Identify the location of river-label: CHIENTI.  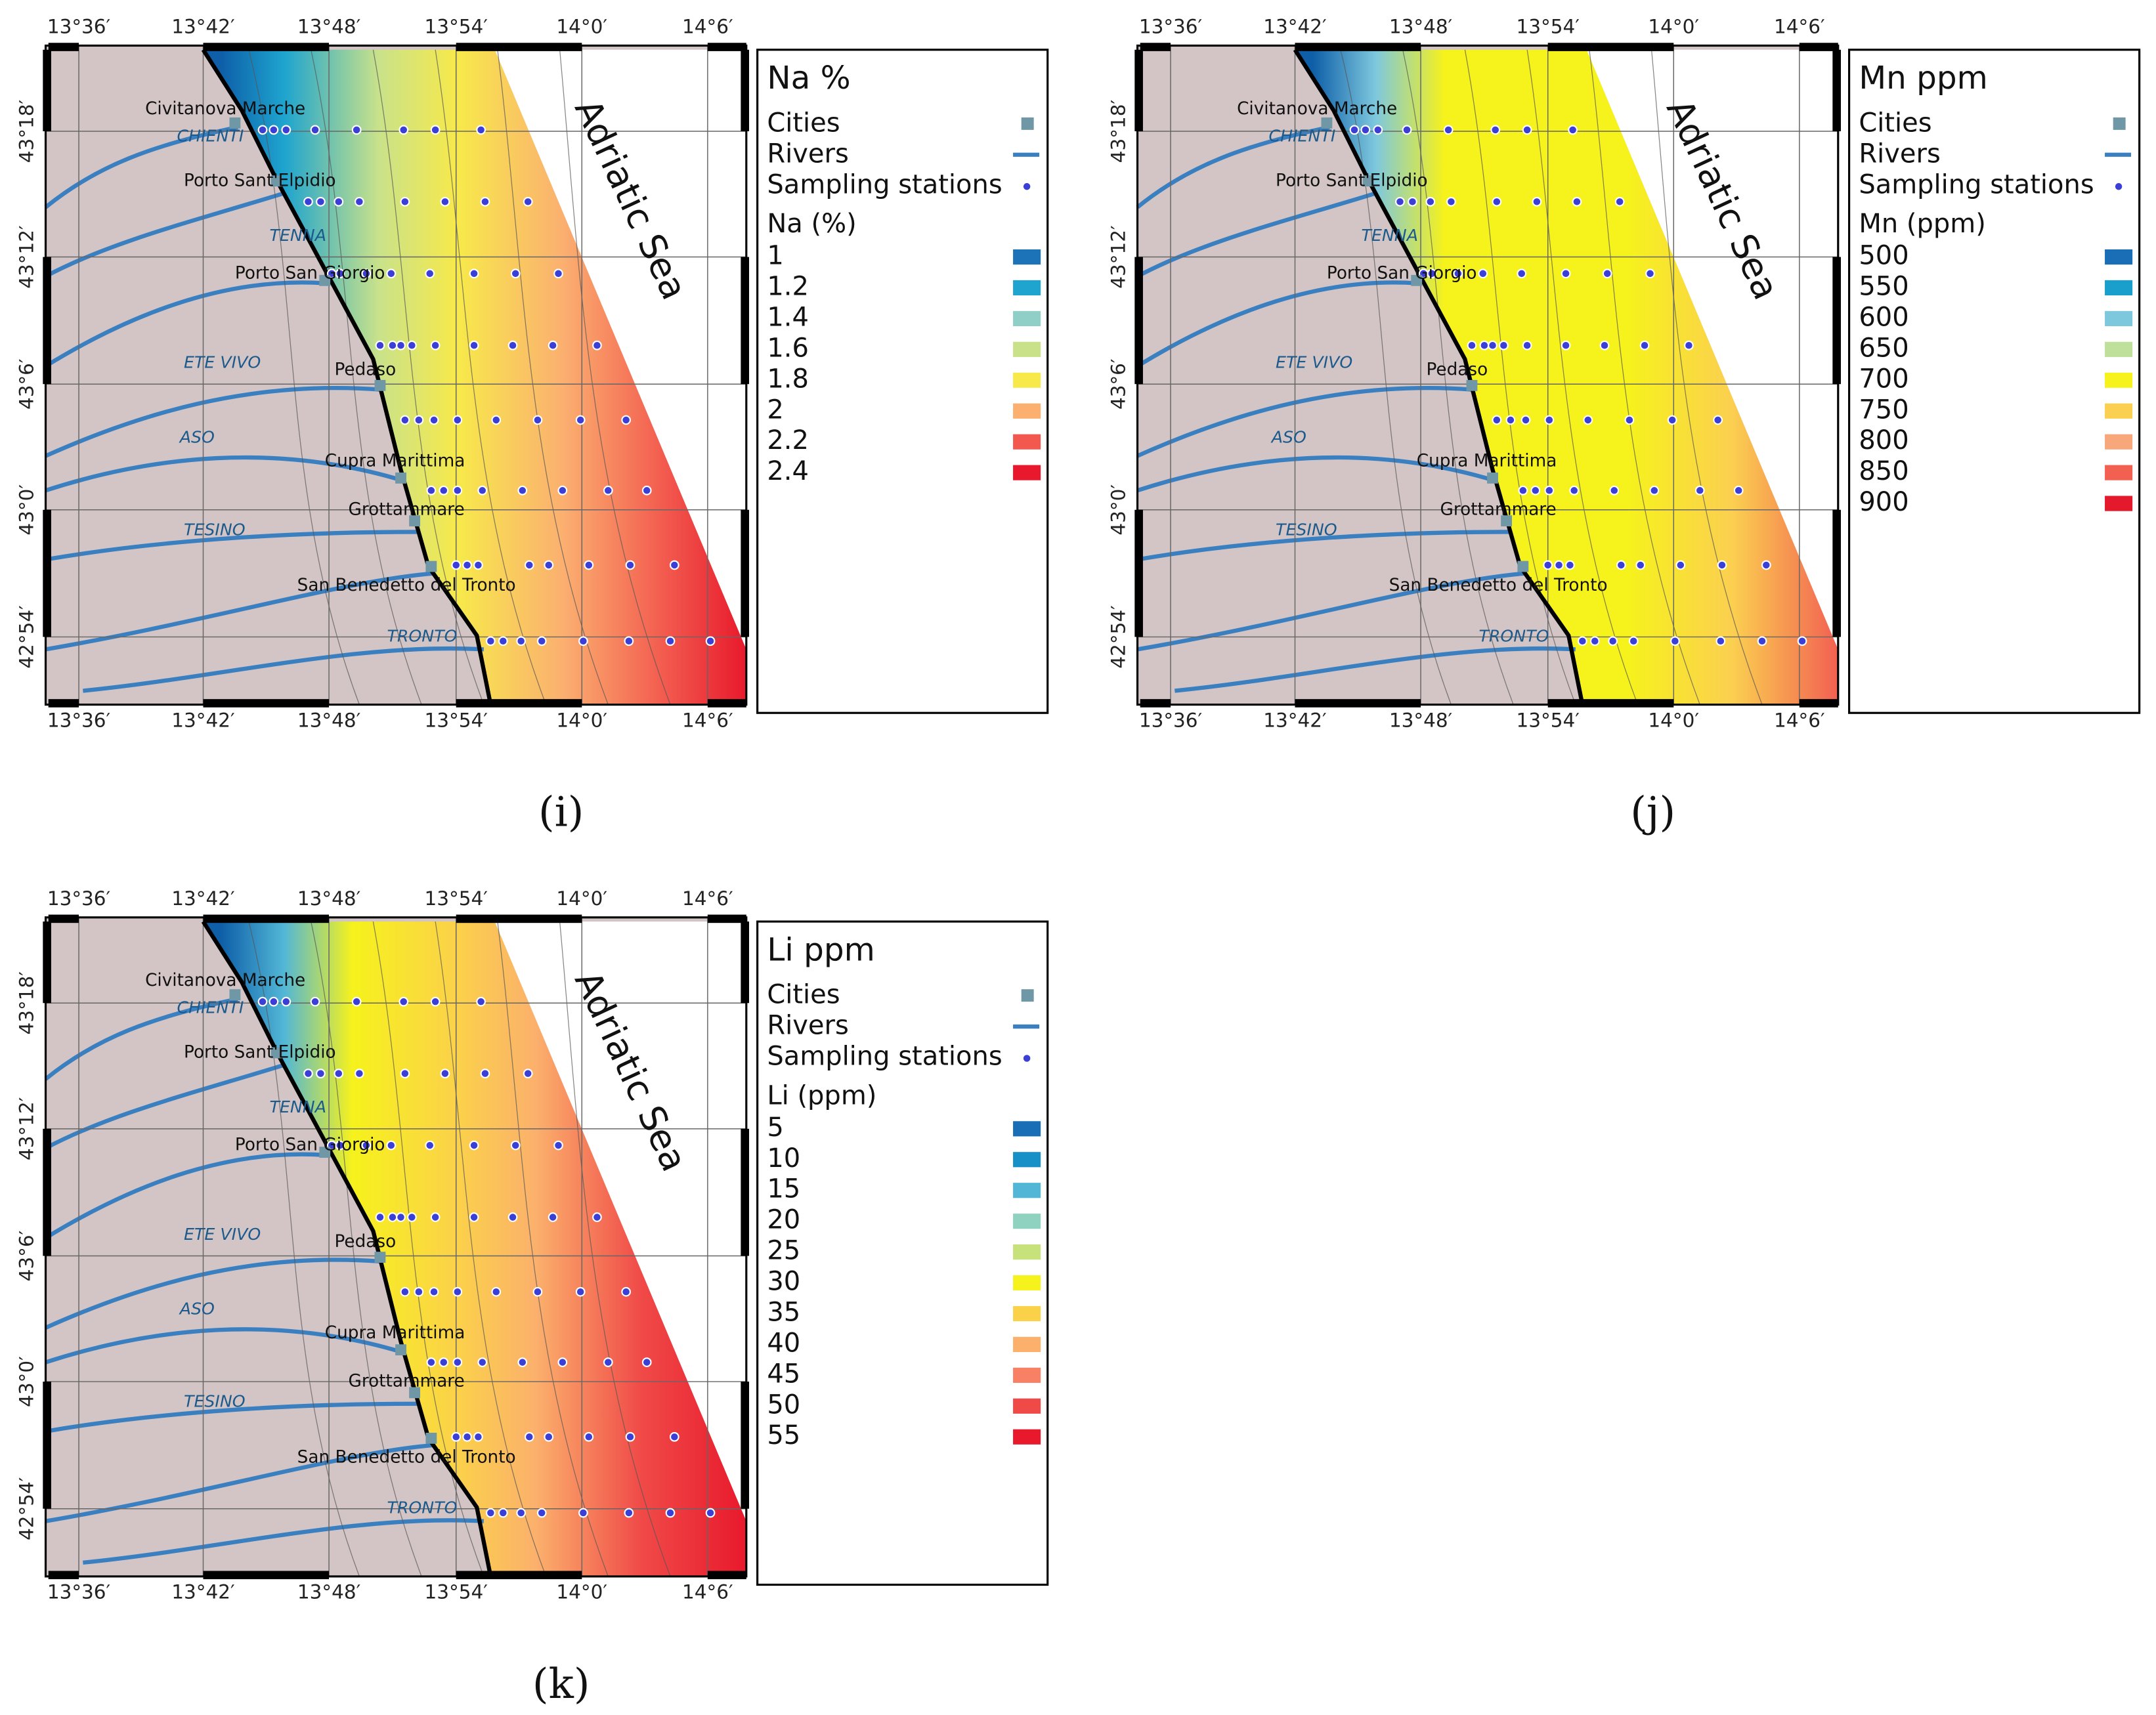
(211, 135).